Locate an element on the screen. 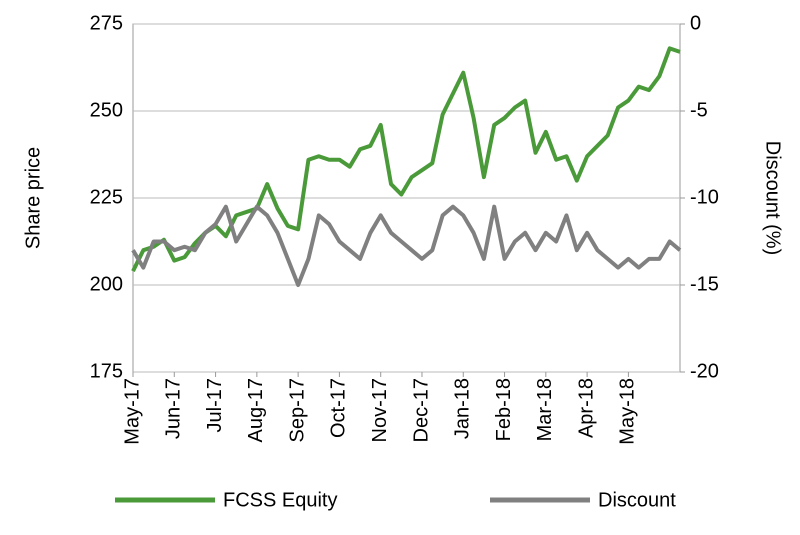 This screenshot has width=800, height=535. x-tick-label: Jul-17 is located at coordinates (215, 405).